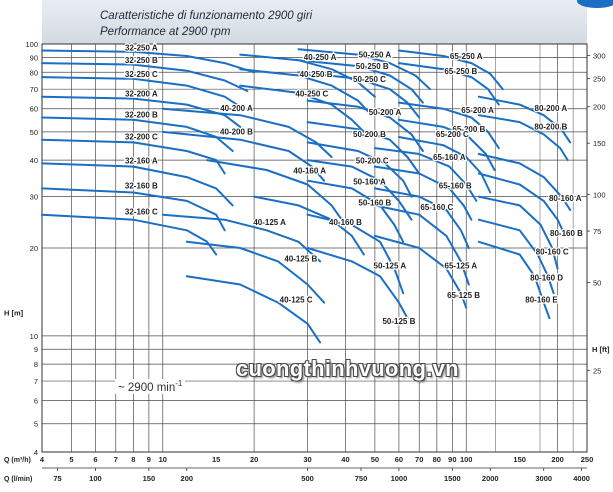 The height and width of the screenshot is (492, 613). I want to click on x2-tick-label: 2000, so click(490, 478).